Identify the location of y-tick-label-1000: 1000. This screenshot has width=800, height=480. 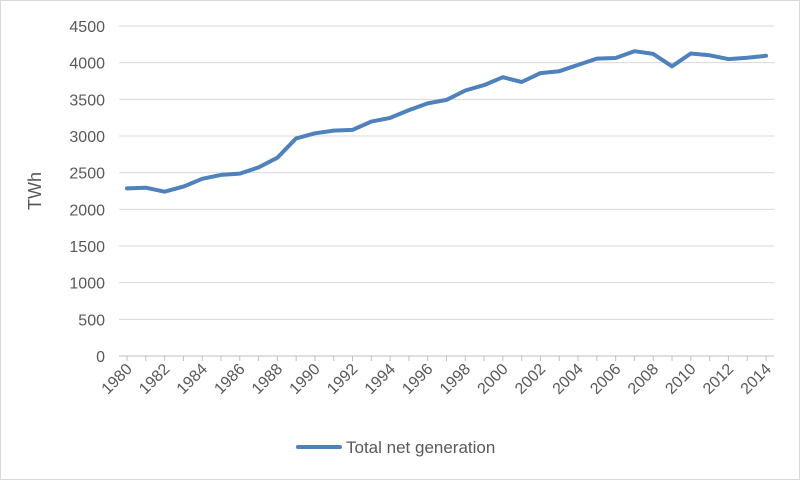
(87, 284).